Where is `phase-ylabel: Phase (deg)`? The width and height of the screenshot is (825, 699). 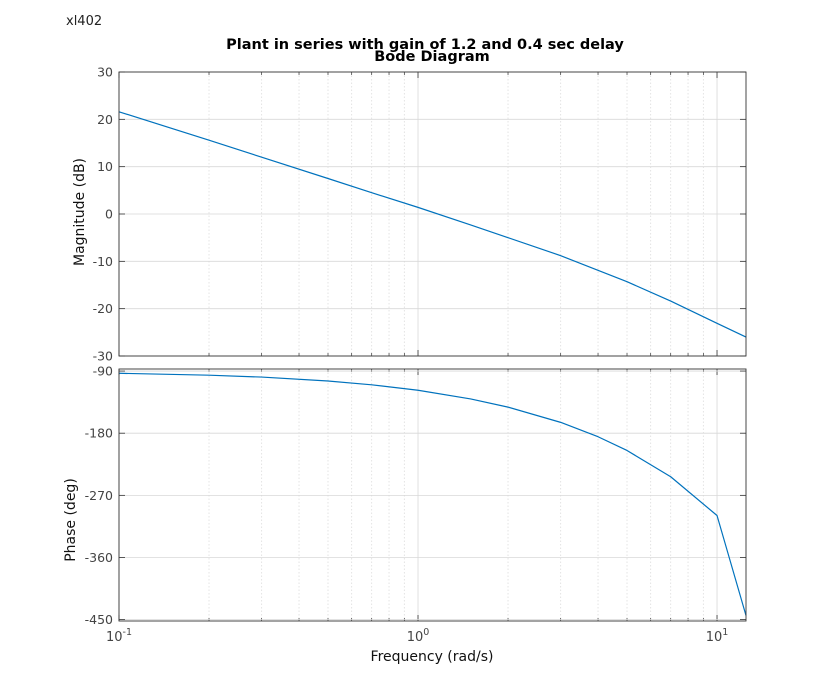 phase-ylabel: Phase (deg) is located at coordinates (71, 520).